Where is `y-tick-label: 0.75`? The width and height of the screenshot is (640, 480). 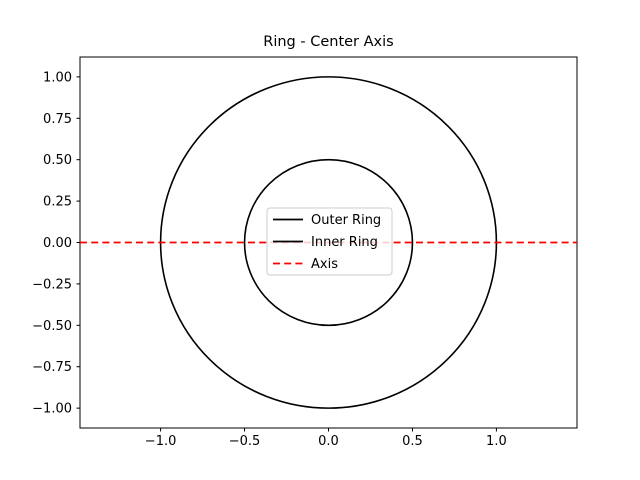
y-tick-label: 0.75 is located at coordinates (57, 119).